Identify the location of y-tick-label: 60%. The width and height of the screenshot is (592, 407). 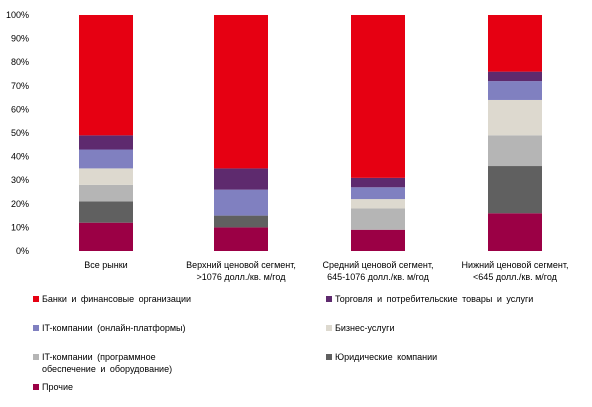
(20, 109).